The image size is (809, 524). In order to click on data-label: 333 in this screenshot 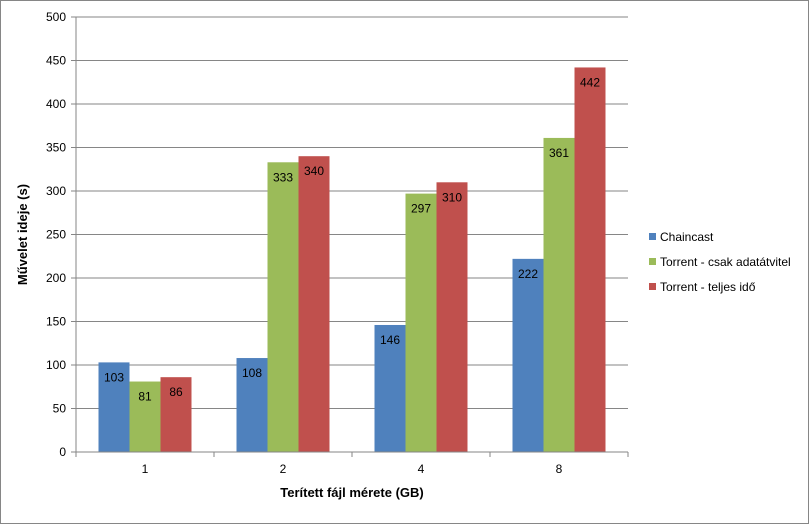, I will do `click(283, 177)`.